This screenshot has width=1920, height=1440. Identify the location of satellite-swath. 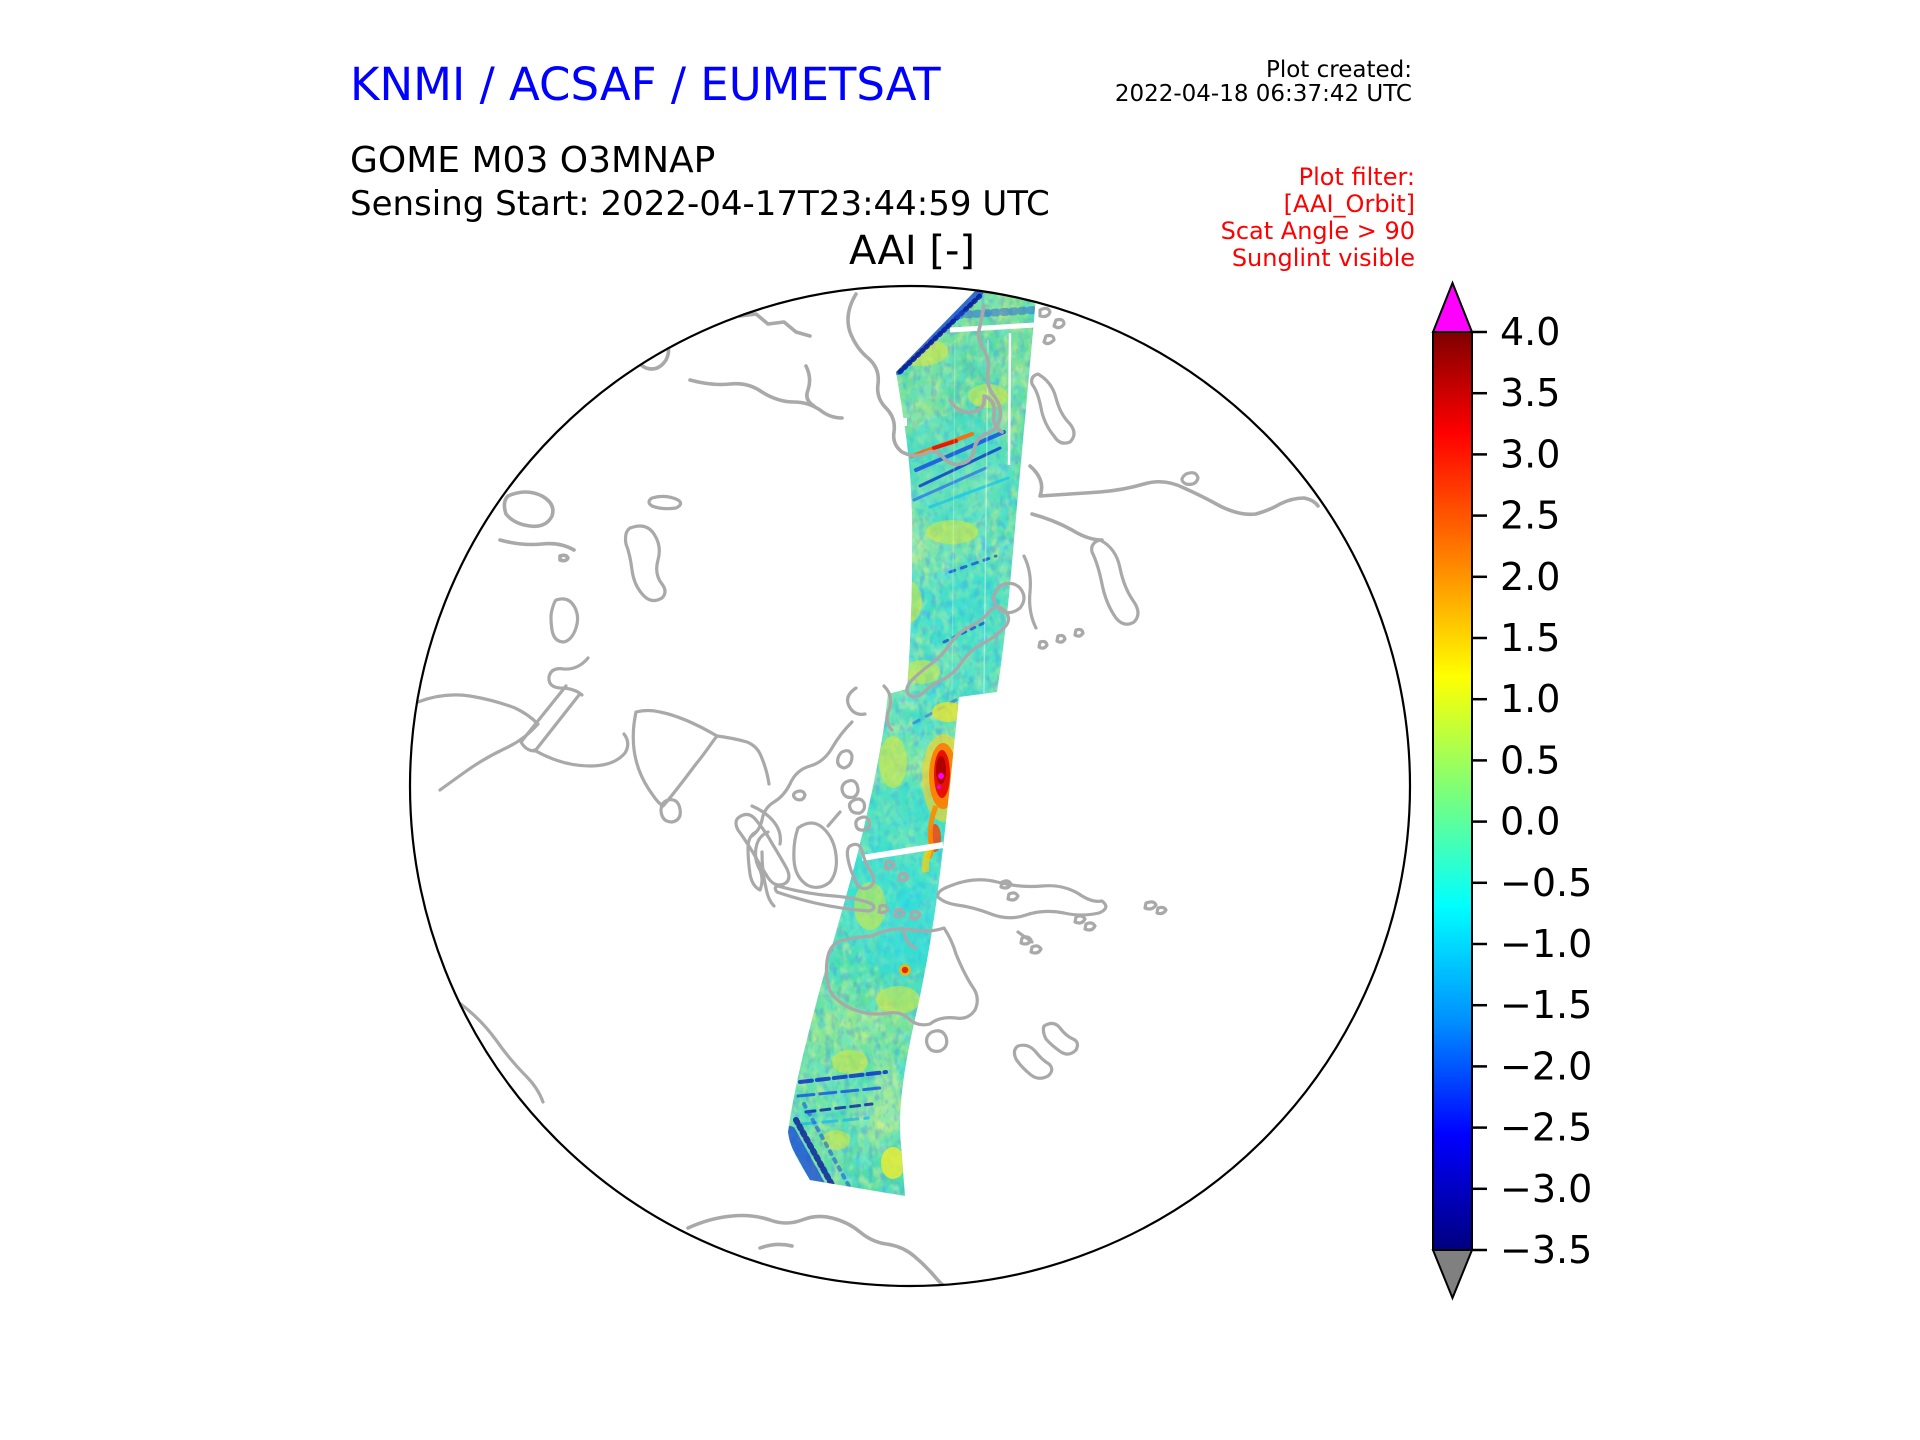
(912, 742).